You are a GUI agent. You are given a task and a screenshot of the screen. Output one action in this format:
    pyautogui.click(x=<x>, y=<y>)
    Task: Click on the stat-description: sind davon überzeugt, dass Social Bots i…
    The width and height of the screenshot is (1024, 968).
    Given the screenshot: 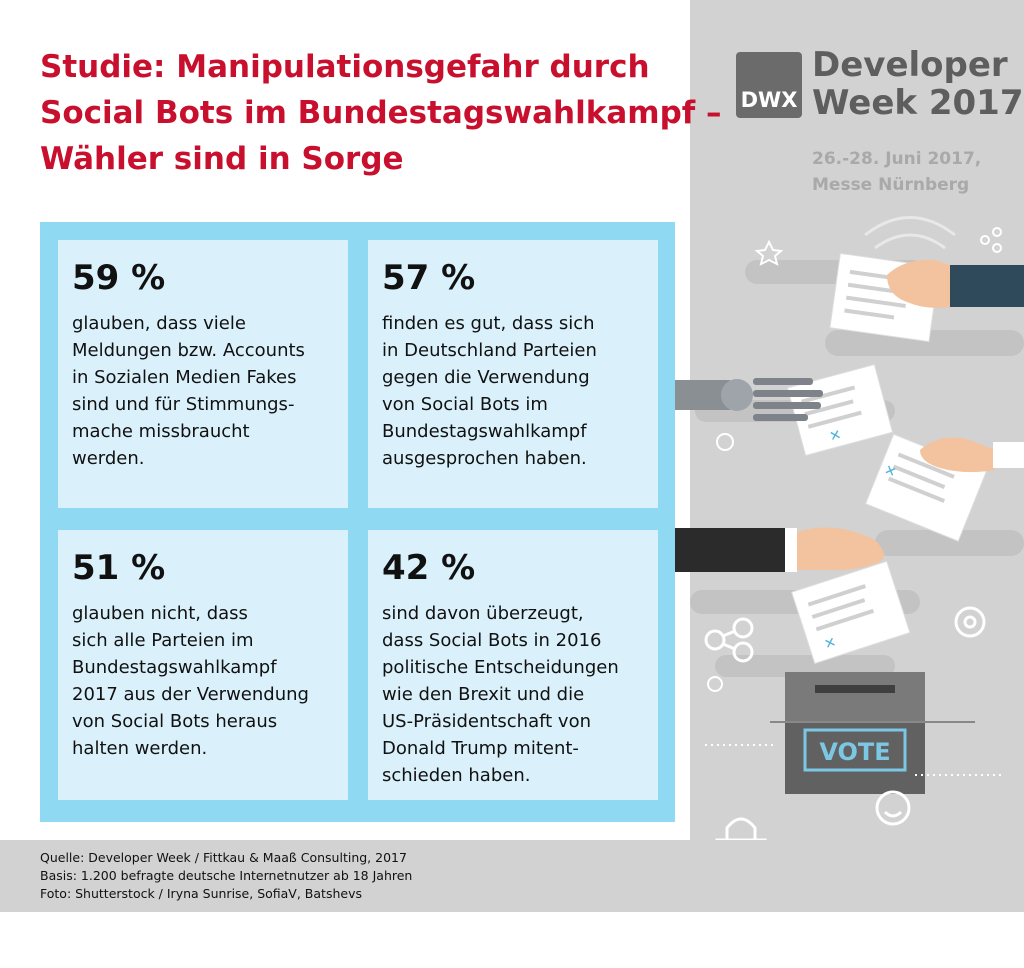 What is the action you would take?
    pyautogui.click(x=500, y=694)
    